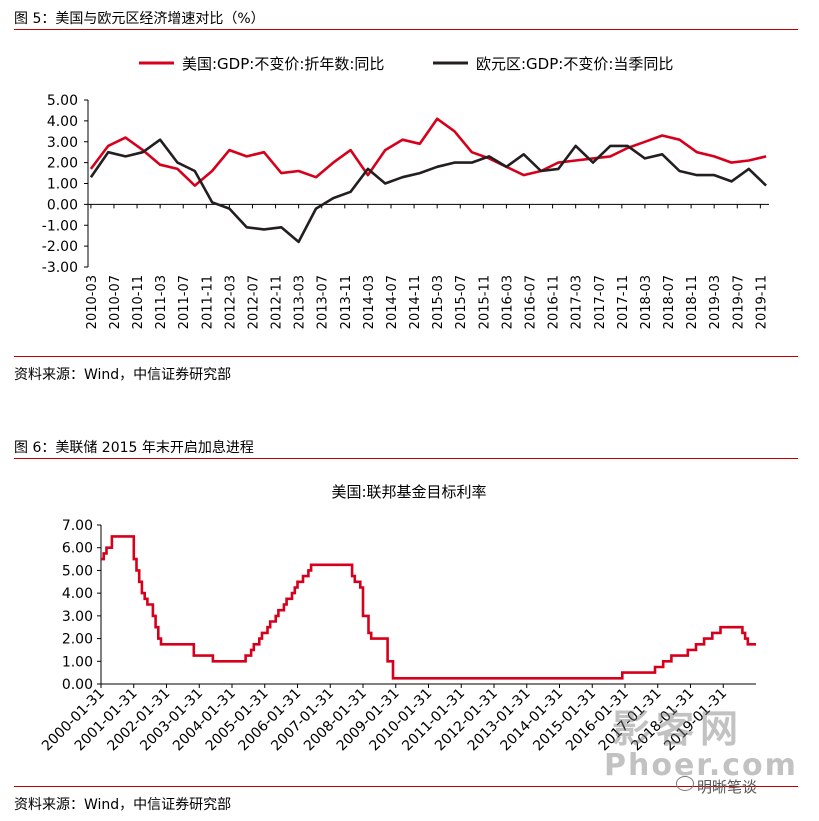 This screenshot has height=821, width=819. Describe the element at coordinates (577, 302) in the screenshot. I see `x-tick-label: 2017-03` at that location.